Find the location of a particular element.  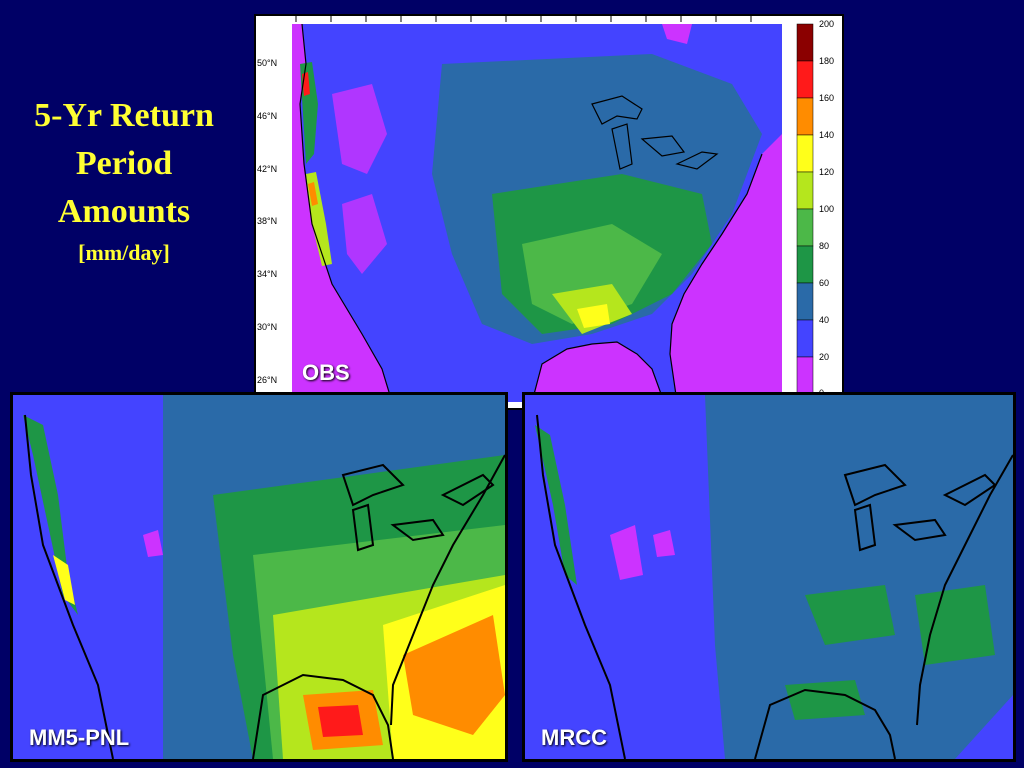

title-line-2: Period is located at coordinates (124, 163).